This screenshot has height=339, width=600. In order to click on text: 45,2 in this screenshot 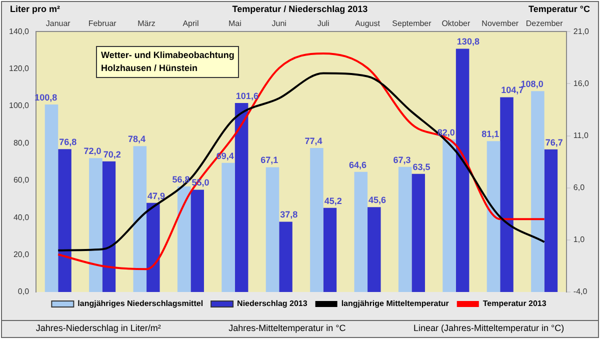, I will do `click(333, 201)`.